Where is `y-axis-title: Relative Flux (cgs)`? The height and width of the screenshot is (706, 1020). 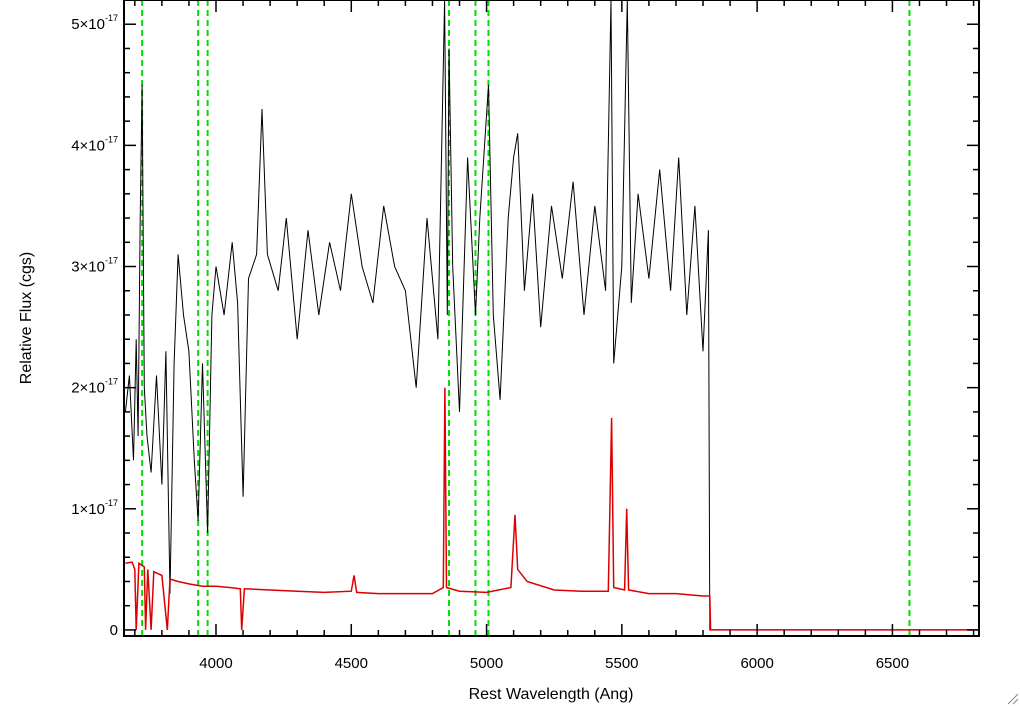 y-axis-title: Relative Flux (cgs) is located at coordinates (26, 318).